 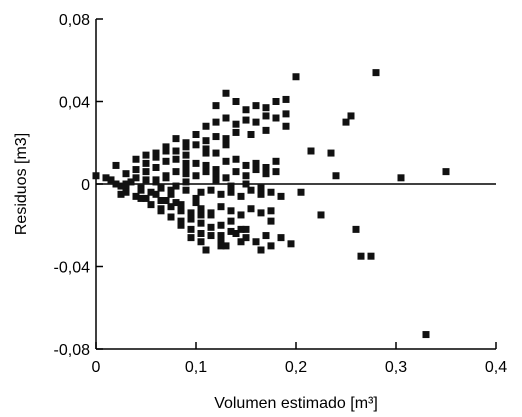 I want to click on y-axis-title: Residuos [m3], so click(x=21, y=184).